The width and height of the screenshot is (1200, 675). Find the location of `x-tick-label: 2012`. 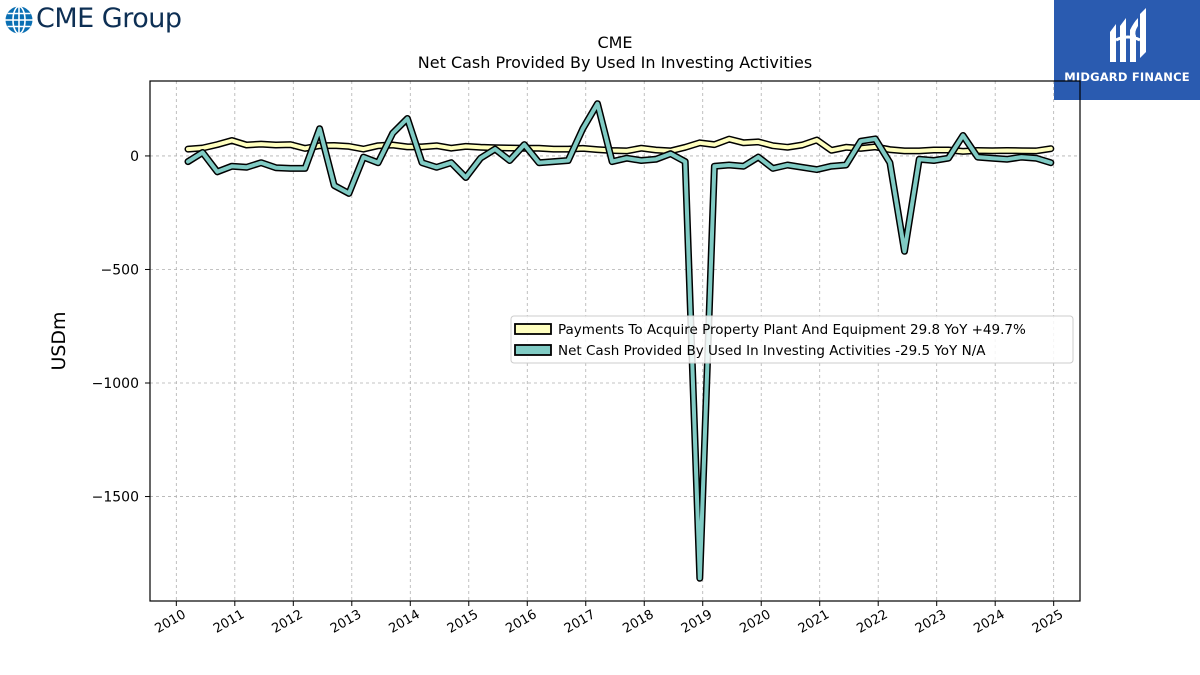

x-tick-label: 2012 is located at coordinates (287, 622).